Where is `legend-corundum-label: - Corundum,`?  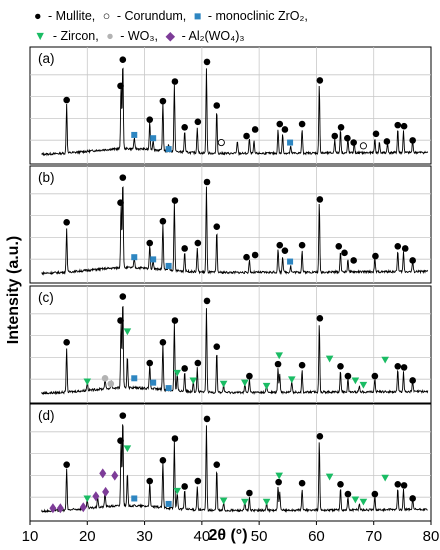 legend-corundum-label: - Corundum, is located at coordinates (151, 16).